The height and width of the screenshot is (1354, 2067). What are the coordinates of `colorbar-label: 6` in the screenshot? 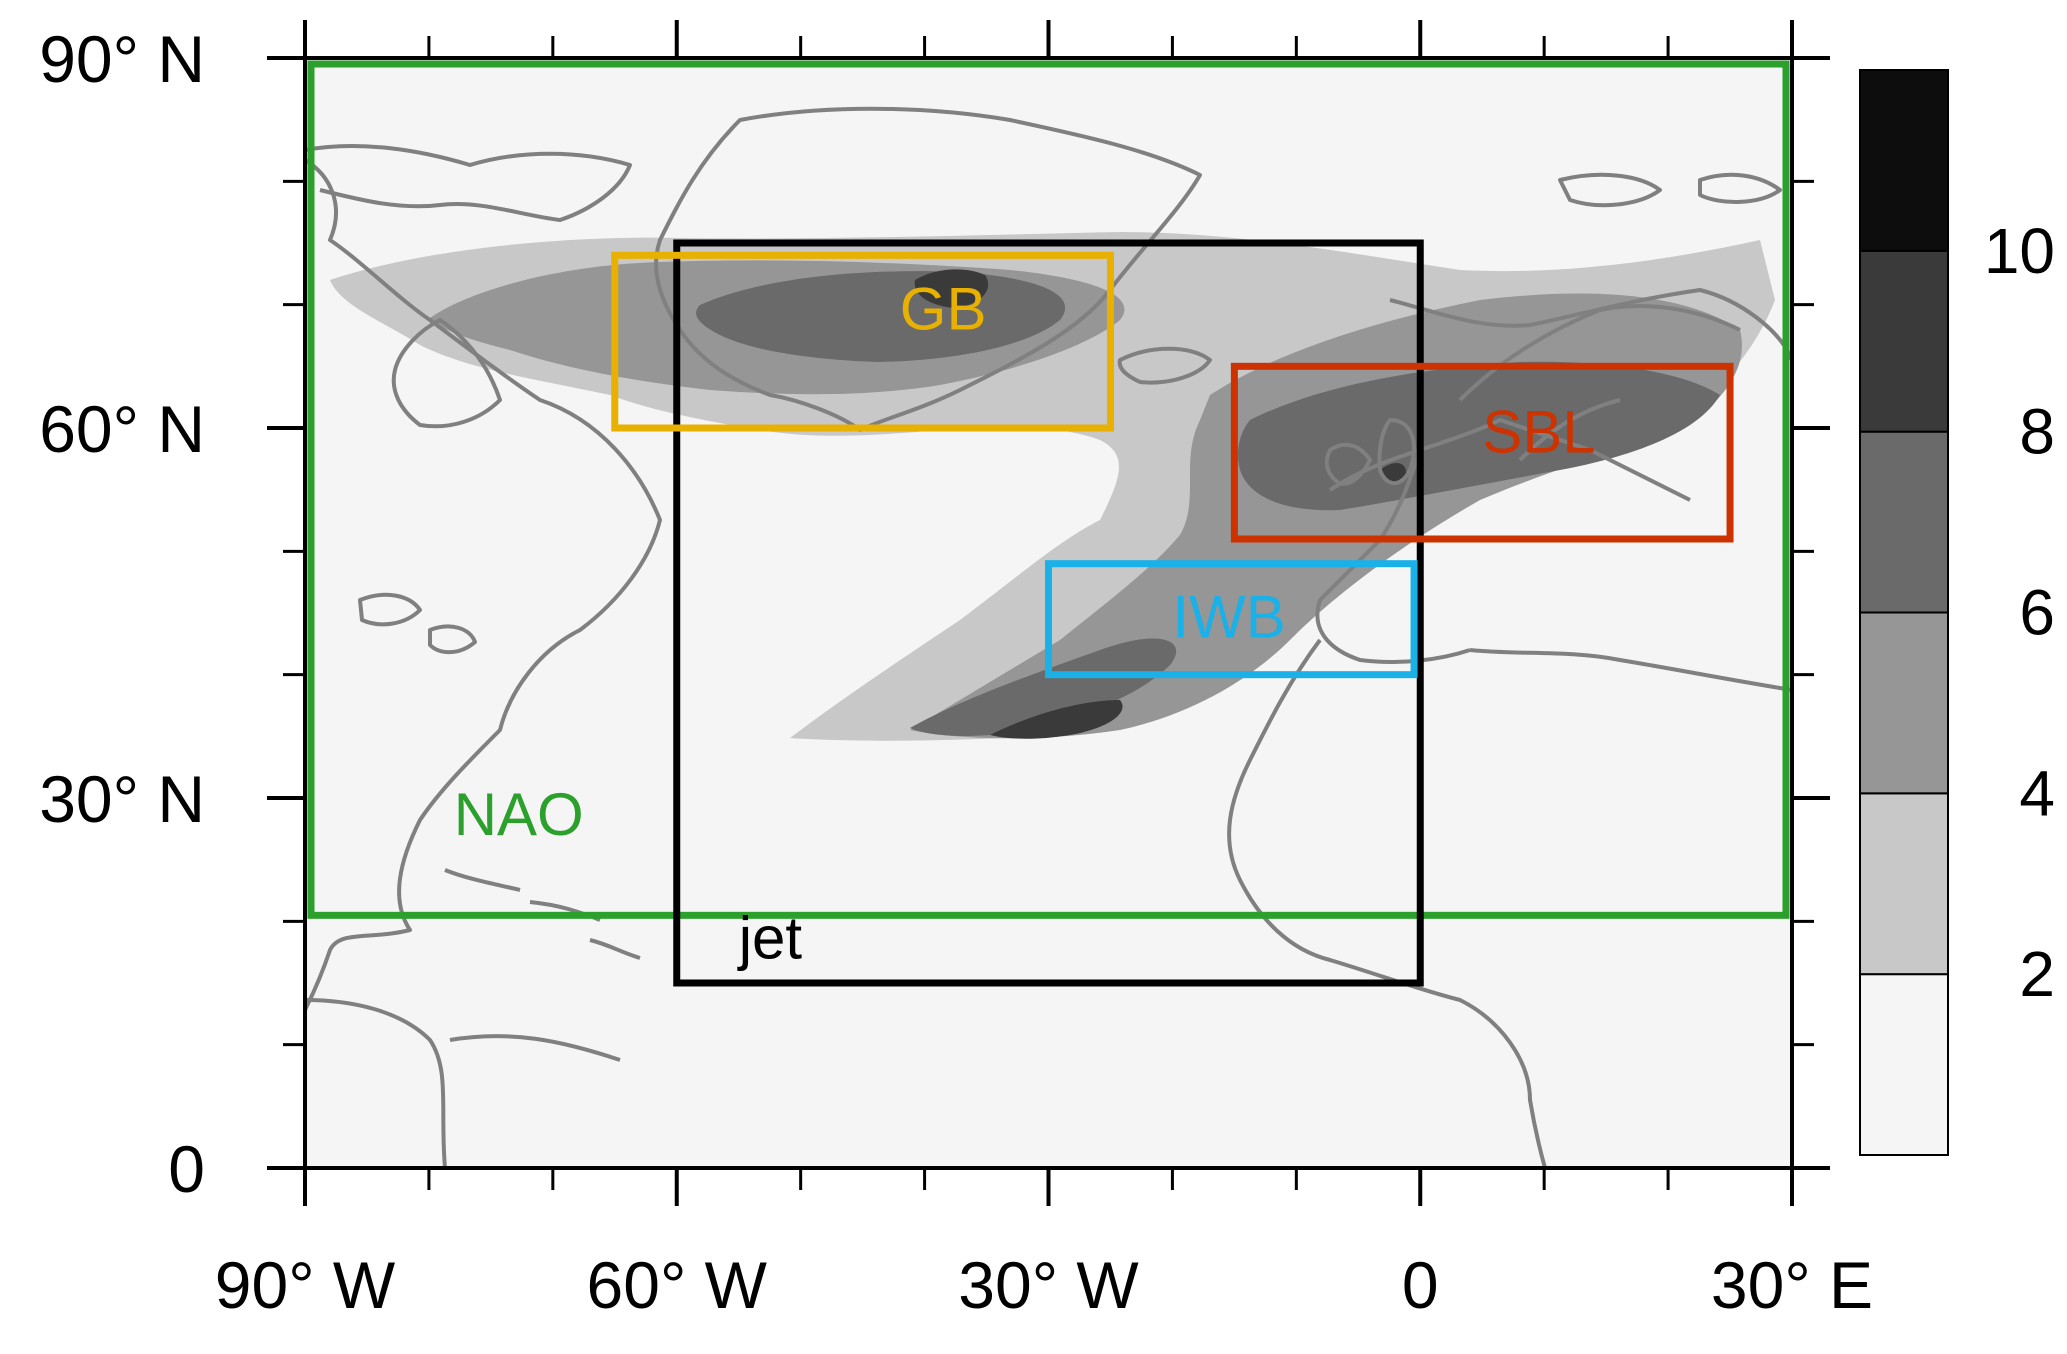 It's located at (2037, 613).